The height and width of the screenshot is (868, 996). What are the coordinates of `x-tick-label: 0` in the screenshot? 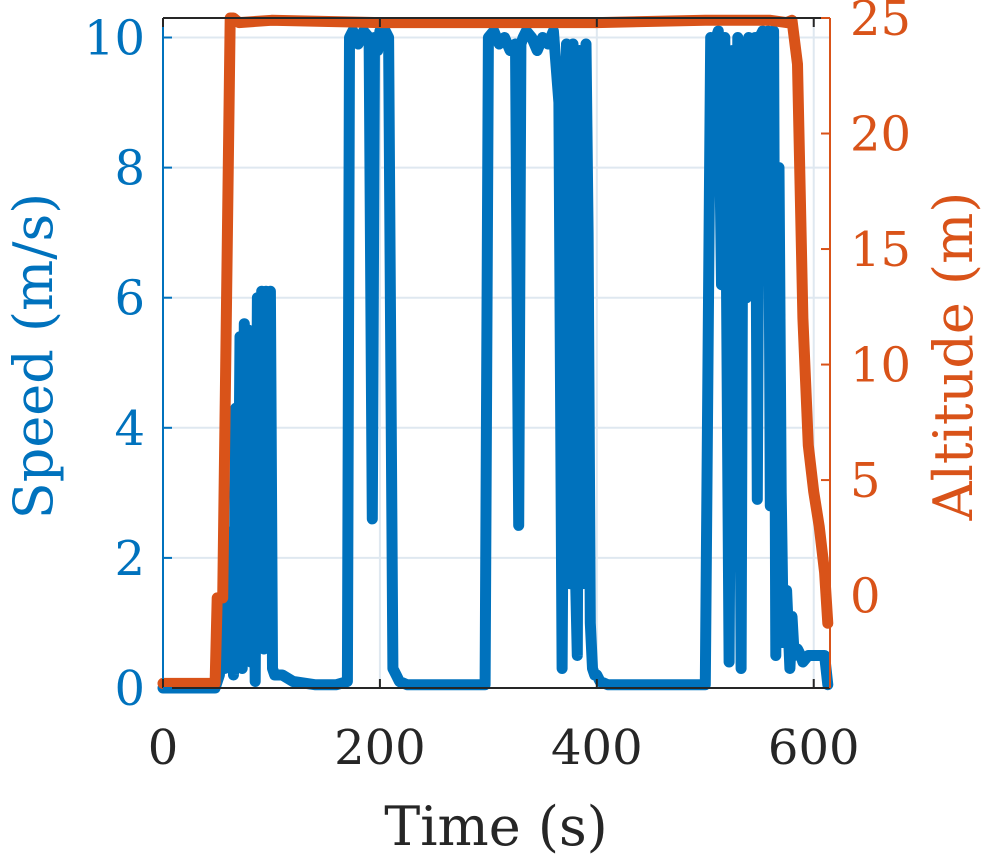 It's located at (163, 748).